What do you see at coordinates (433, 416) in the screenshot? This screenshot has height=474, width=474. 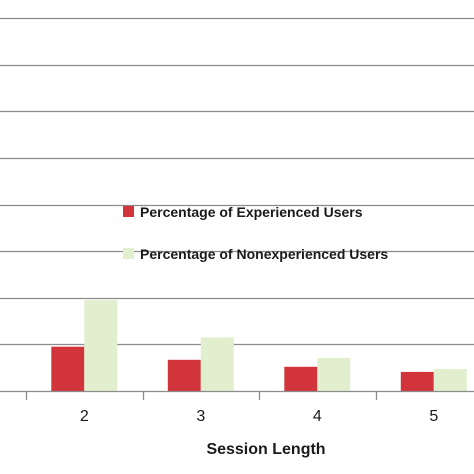 I see `x-tick-label: 5` at bounding box center [433, 416].